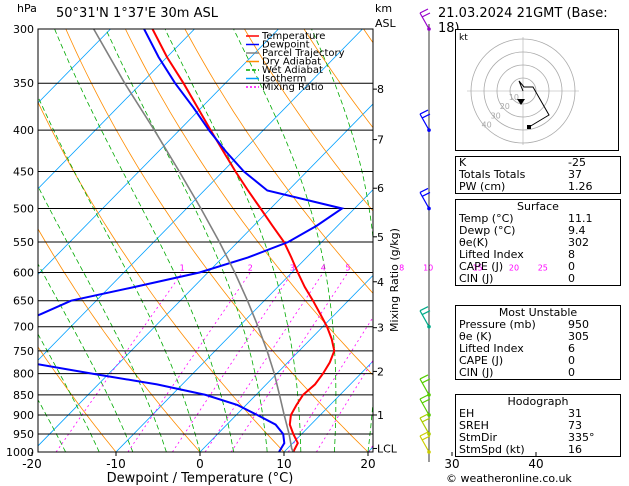  I want to click on most-unstable-row: CAPE (J) 0, so click(538, 361).